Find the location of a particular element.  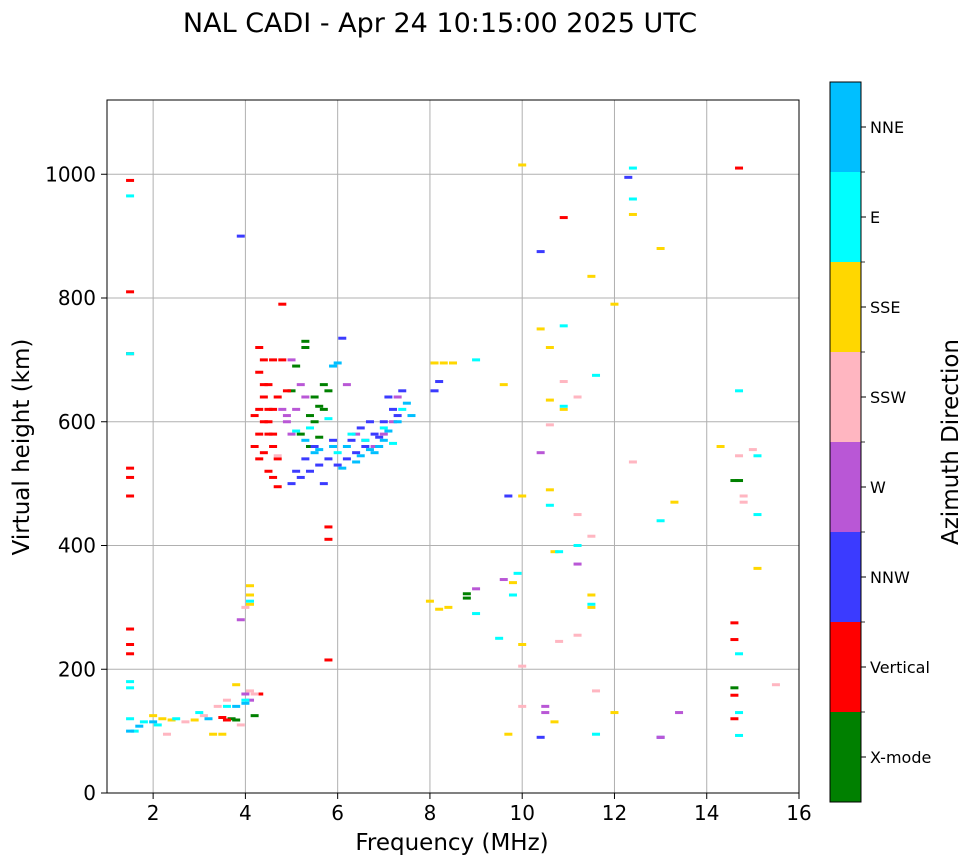

colorbar-label: Azimuth Direction is located at coordinates (951, 442).